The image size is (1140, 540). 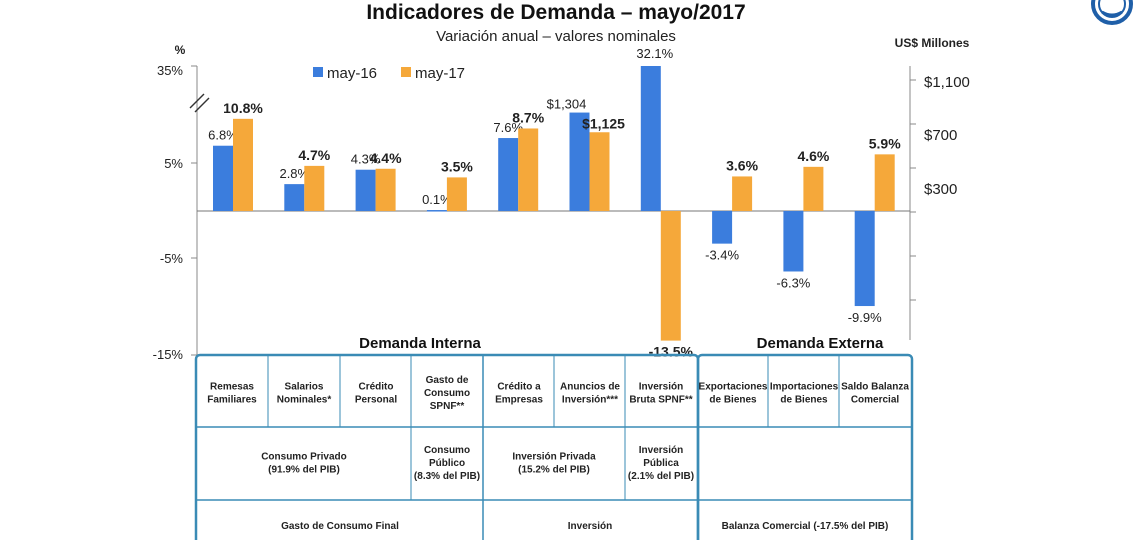 What do you see at coordinates (243, 108) in the screenshot?
I see `data-label-may-17-0: 10.8%` at bounding box center [243, 108].